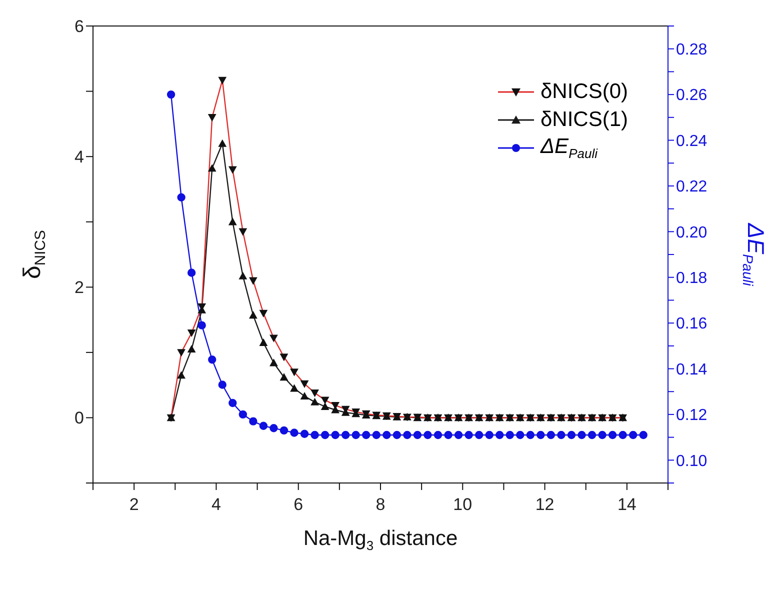 This screenshot has height=590, width=775. I want to click on x-tick-label: 10, so click(462, 504).